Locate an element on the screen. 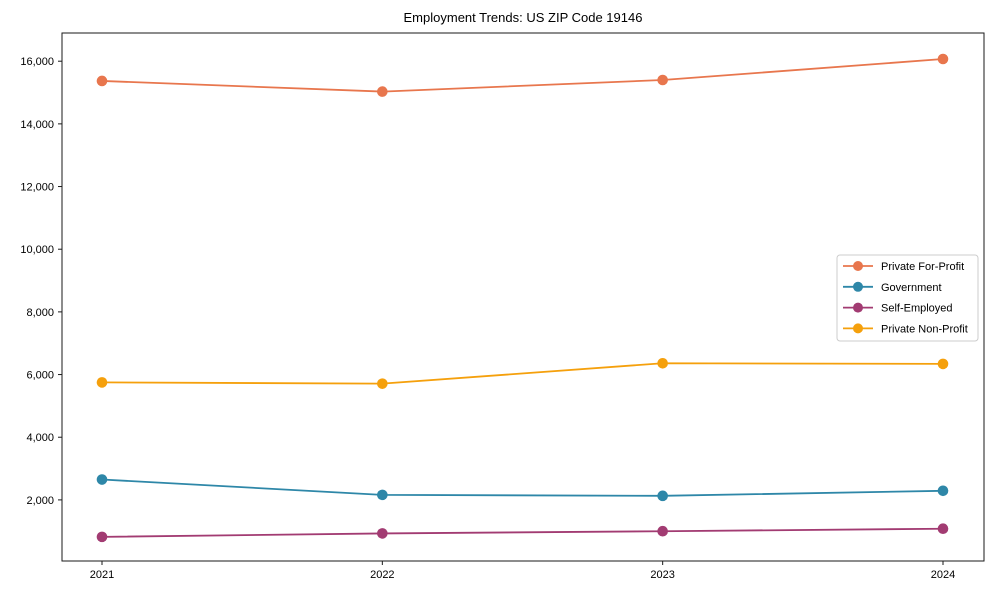 The image size is (1000, 600). series-line-private-for-profit is located at coordinates (522, 75).